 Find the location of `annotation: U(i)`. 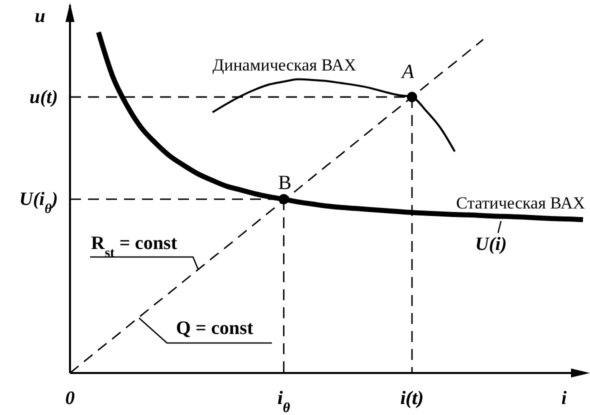

annotation: U(i) is located at coordinates (491, 244).